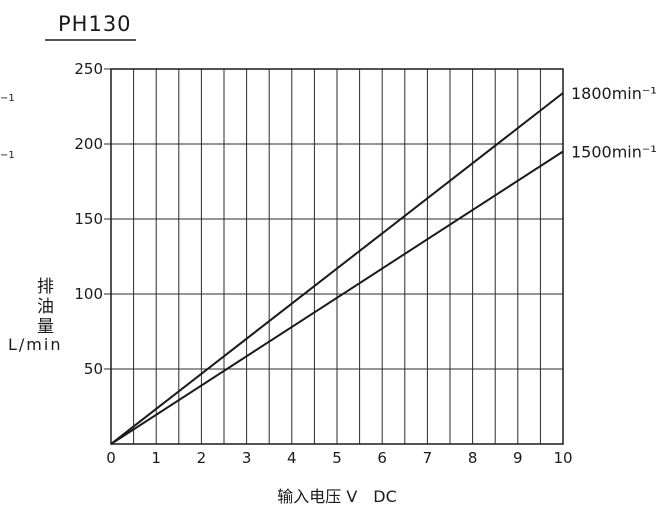 This screenshot has width=672, height=513. What do you see at coordinates (382, 458) in the screenshot?
I see `x-tick-label: 6` at bounding box center [382, 458].